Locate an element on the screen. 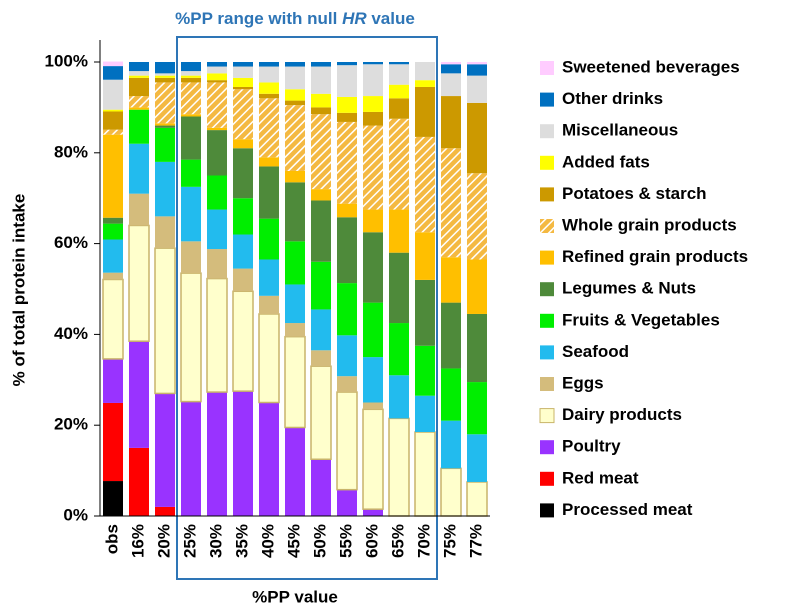  y-tick-label: 0% is located at coordinates (75, 514).